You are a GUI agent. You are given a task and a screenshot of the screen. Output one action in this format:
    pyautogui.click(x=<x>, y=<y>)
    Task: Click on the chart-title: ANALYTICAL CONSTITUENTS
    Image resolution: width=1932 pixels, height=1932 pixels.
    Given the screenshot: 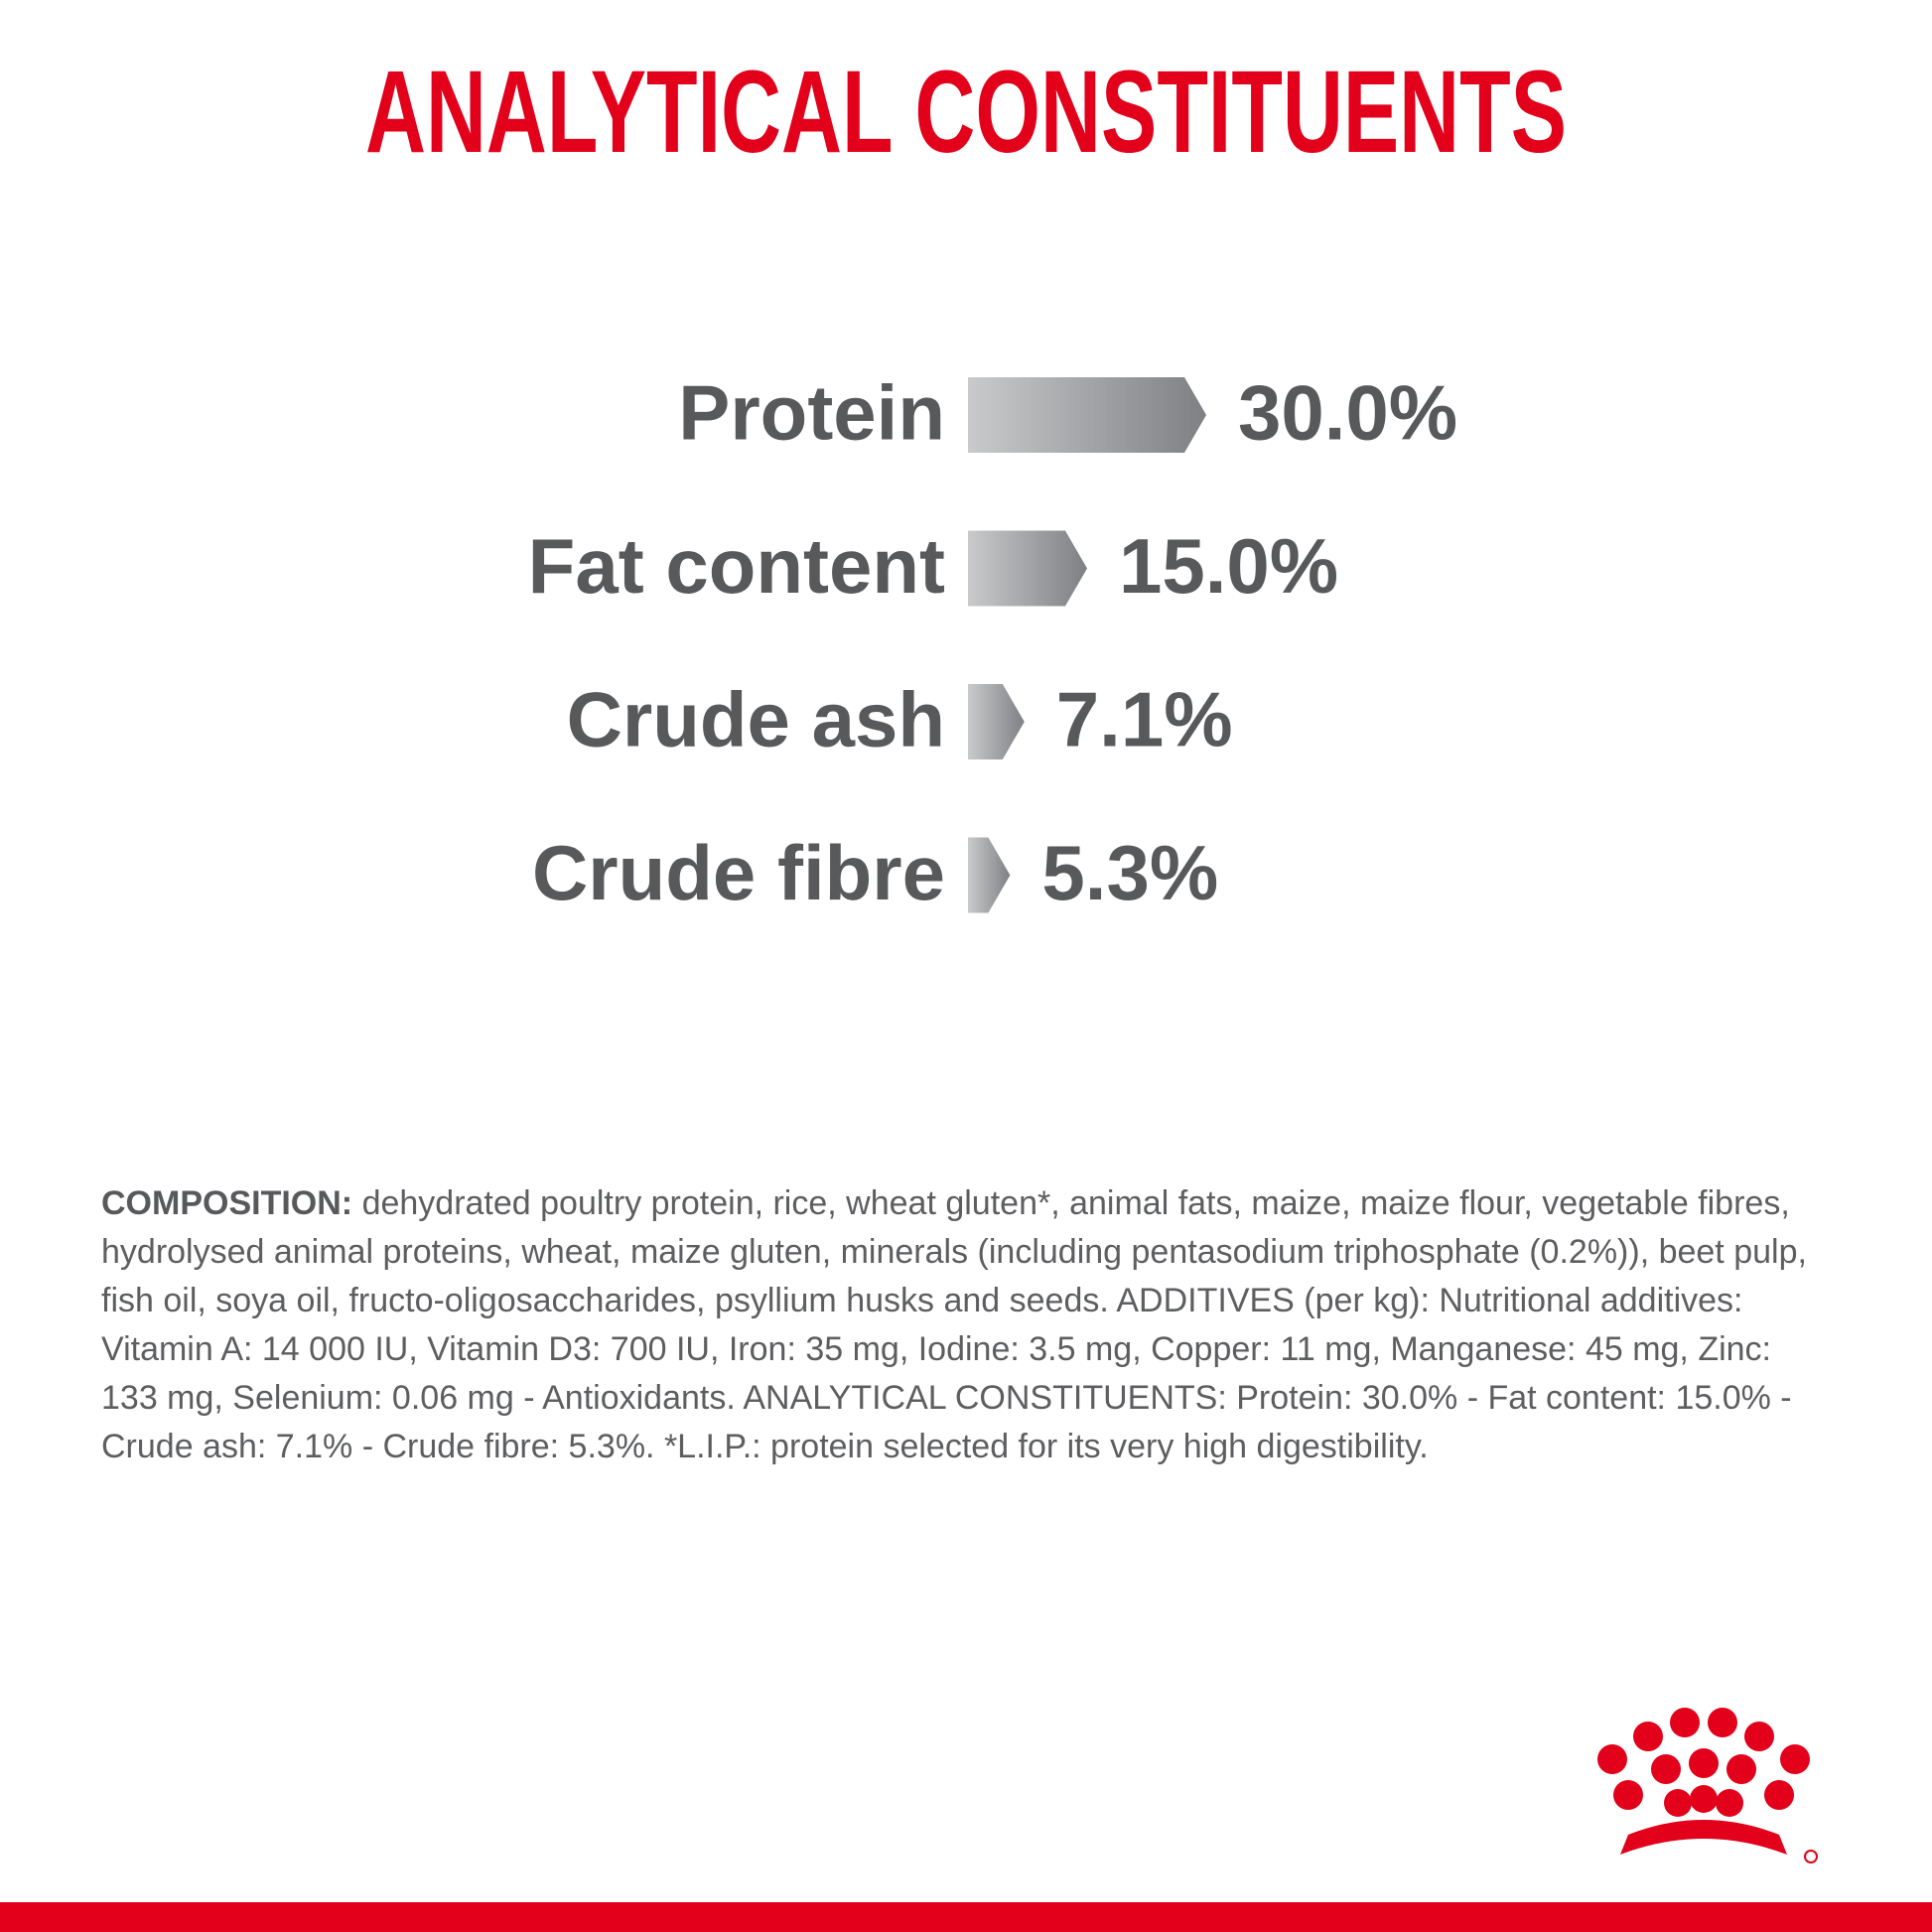 What is the action you would take?
    pyautogui.click(x=966, y=113)
    